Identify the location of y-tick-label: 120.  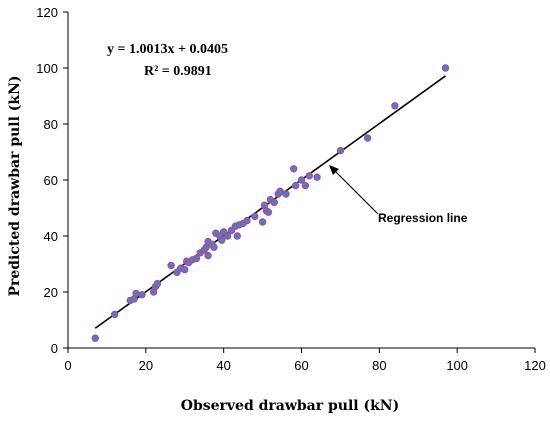
(47, 12).